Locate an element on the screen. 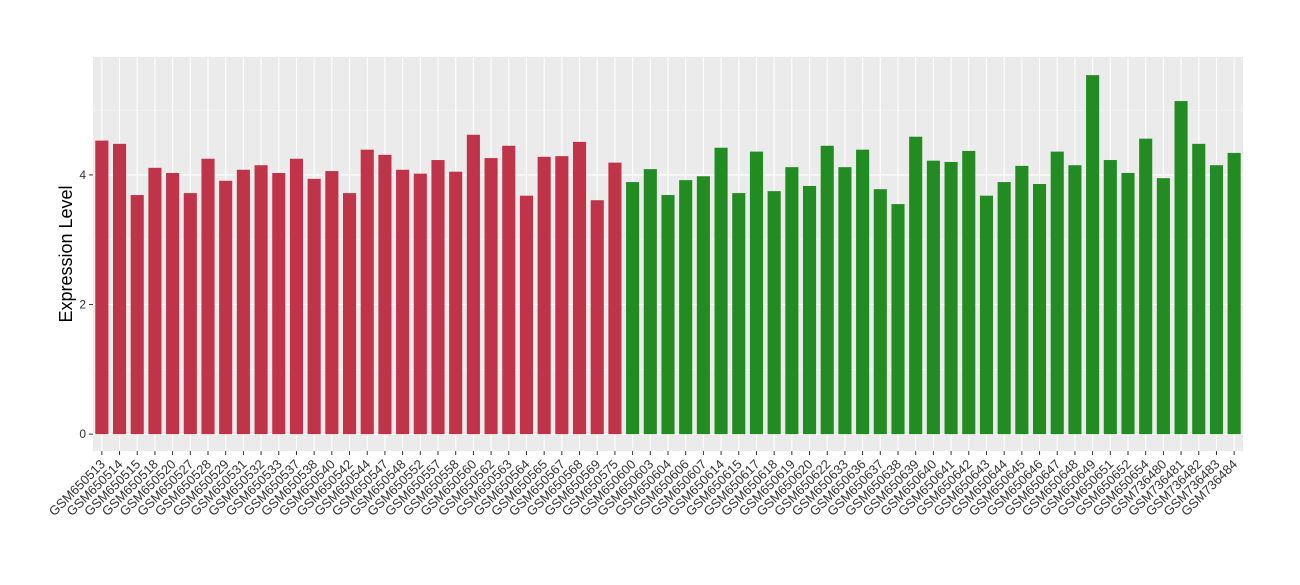 This screenshot has height=585, width=1300. y-tick-label: 4 is located at coordinates (82, 175).